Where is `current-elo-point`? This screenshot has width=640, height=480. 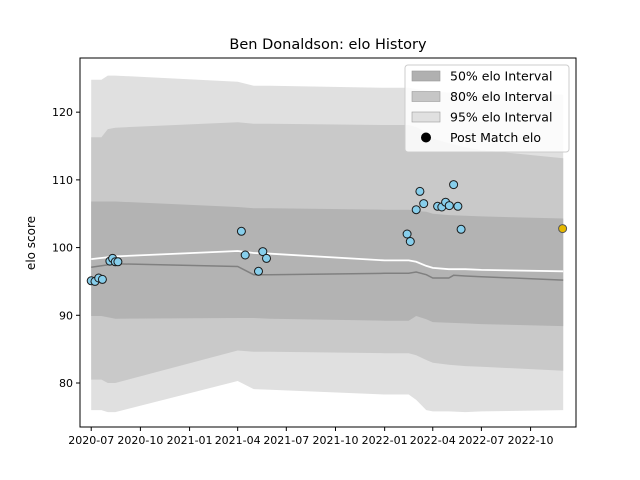 current-elo-point is located at coordinates (563, 229).